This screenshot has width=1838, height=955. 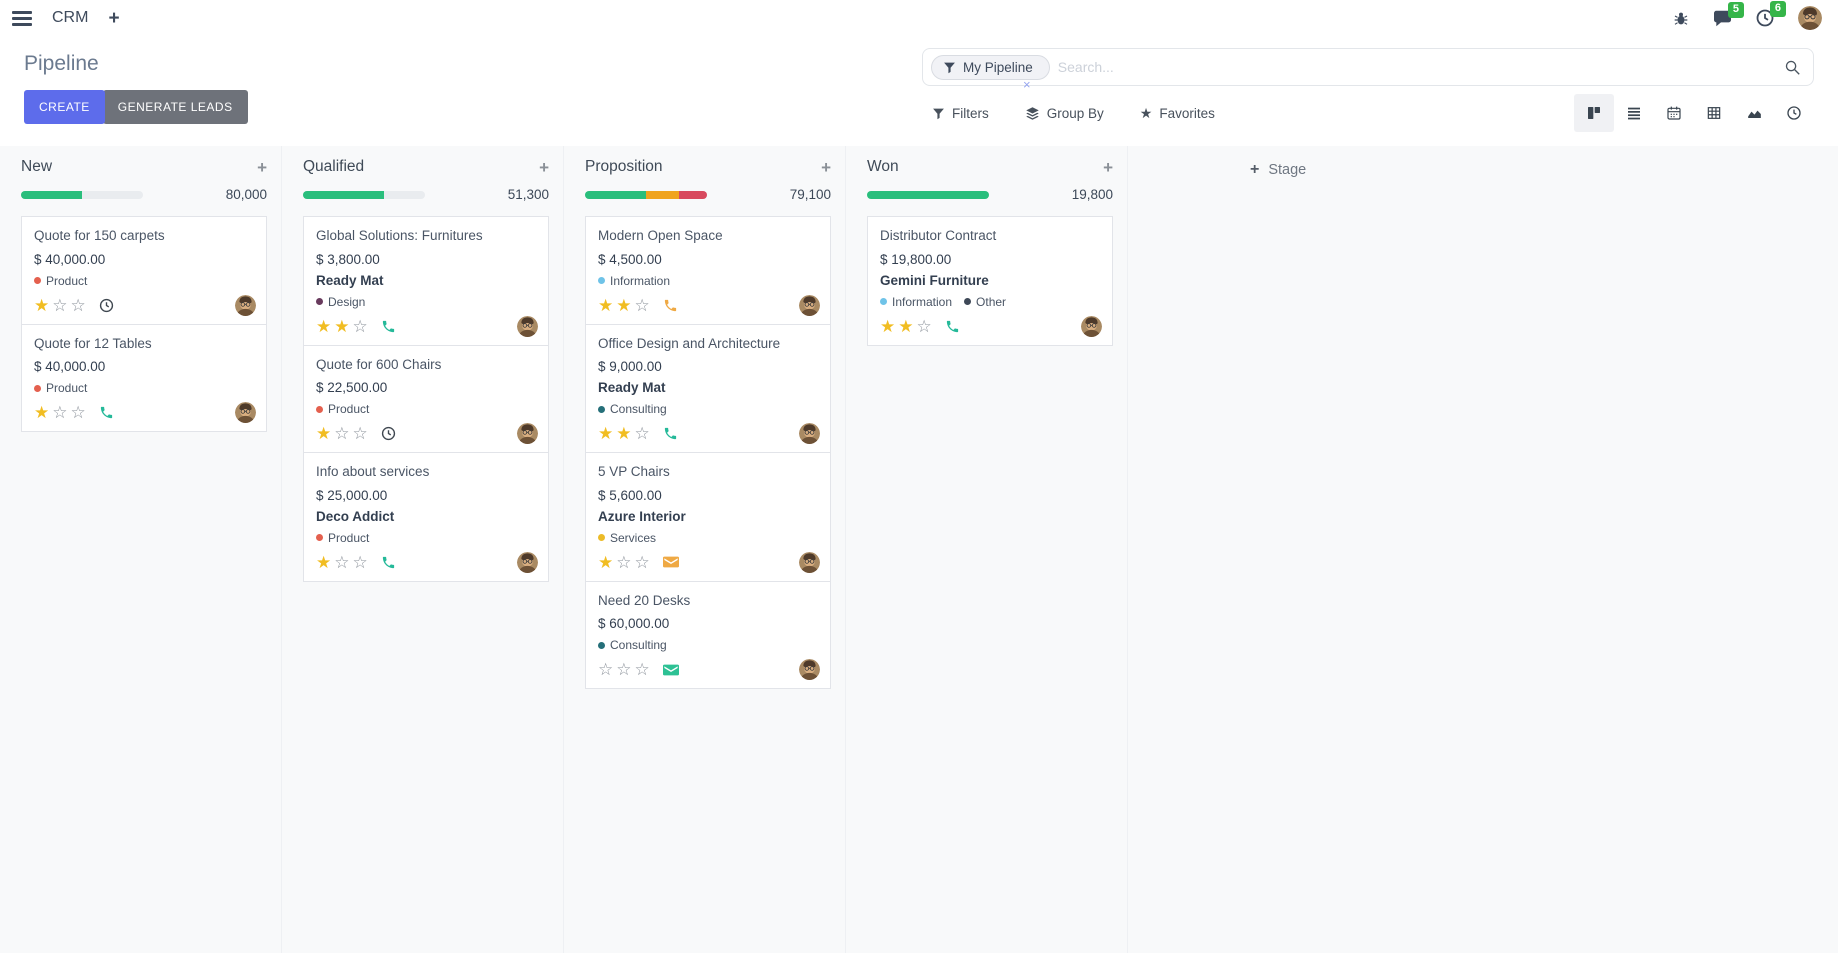 What do you see at coordinates (1792, 67) in the screenshot?
I see `search-icon` at bounding box center [1792, 67].